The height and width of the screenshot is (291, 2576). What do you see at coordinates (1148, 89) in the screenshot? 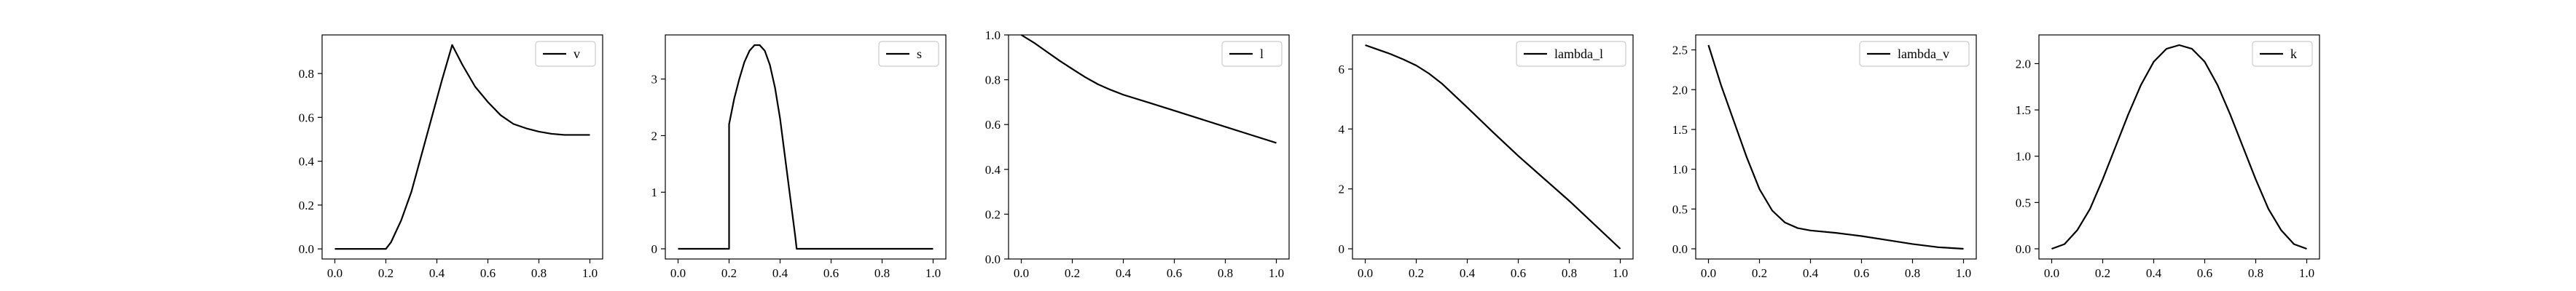
I see `series-line-l` at bounding box center [1148, 89].